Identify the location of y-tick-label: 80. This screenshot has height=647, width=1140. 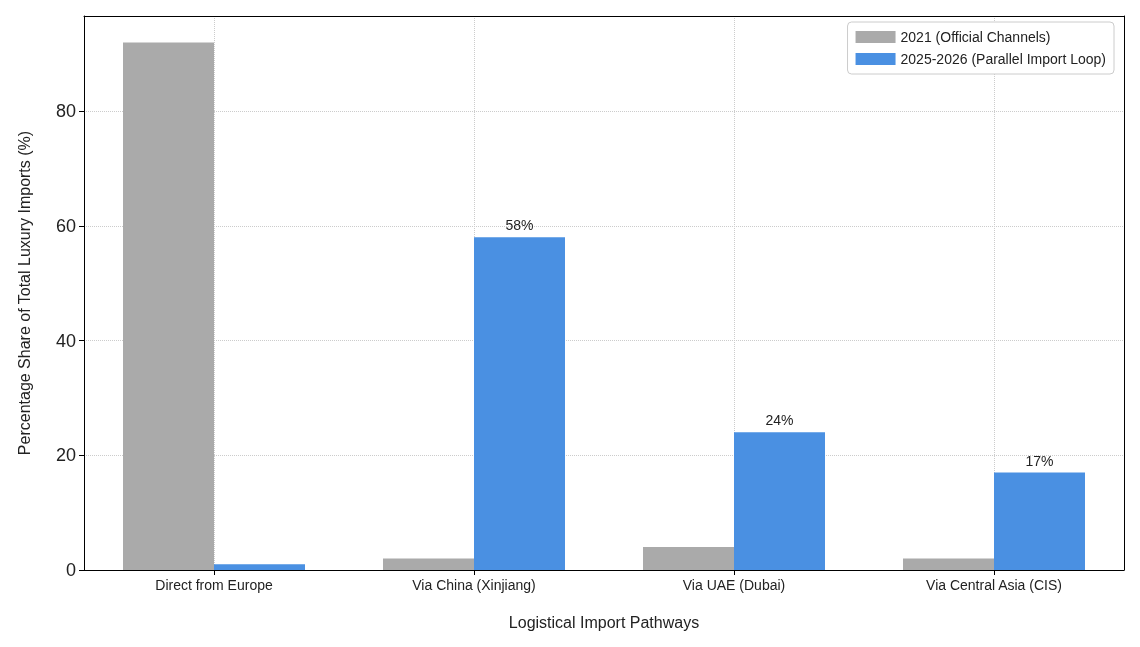
(65, 111).